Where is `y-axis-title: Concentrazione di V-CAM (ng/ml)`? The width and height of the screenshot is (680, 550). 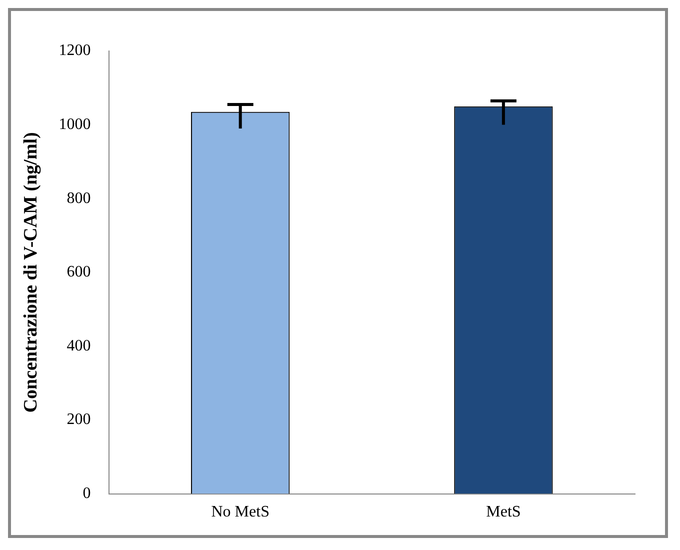
y-axis-title: Concentrazione di V-CAM (ng/ml) is located at coordinates (31, 272).